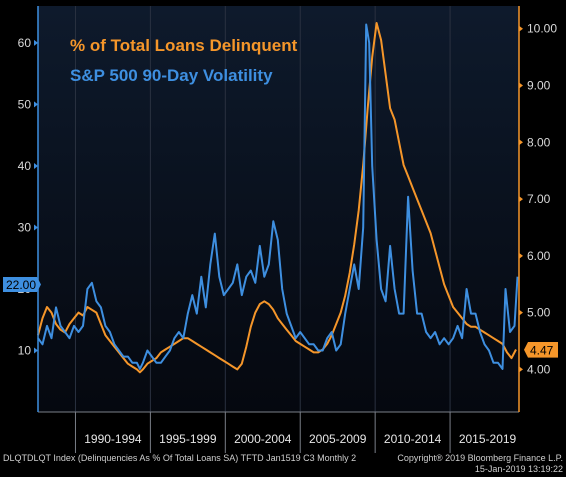  Describe the element at coordinates (113, 439) in the screenshot. I see `x-tick-label: 1990-1994` at that location.